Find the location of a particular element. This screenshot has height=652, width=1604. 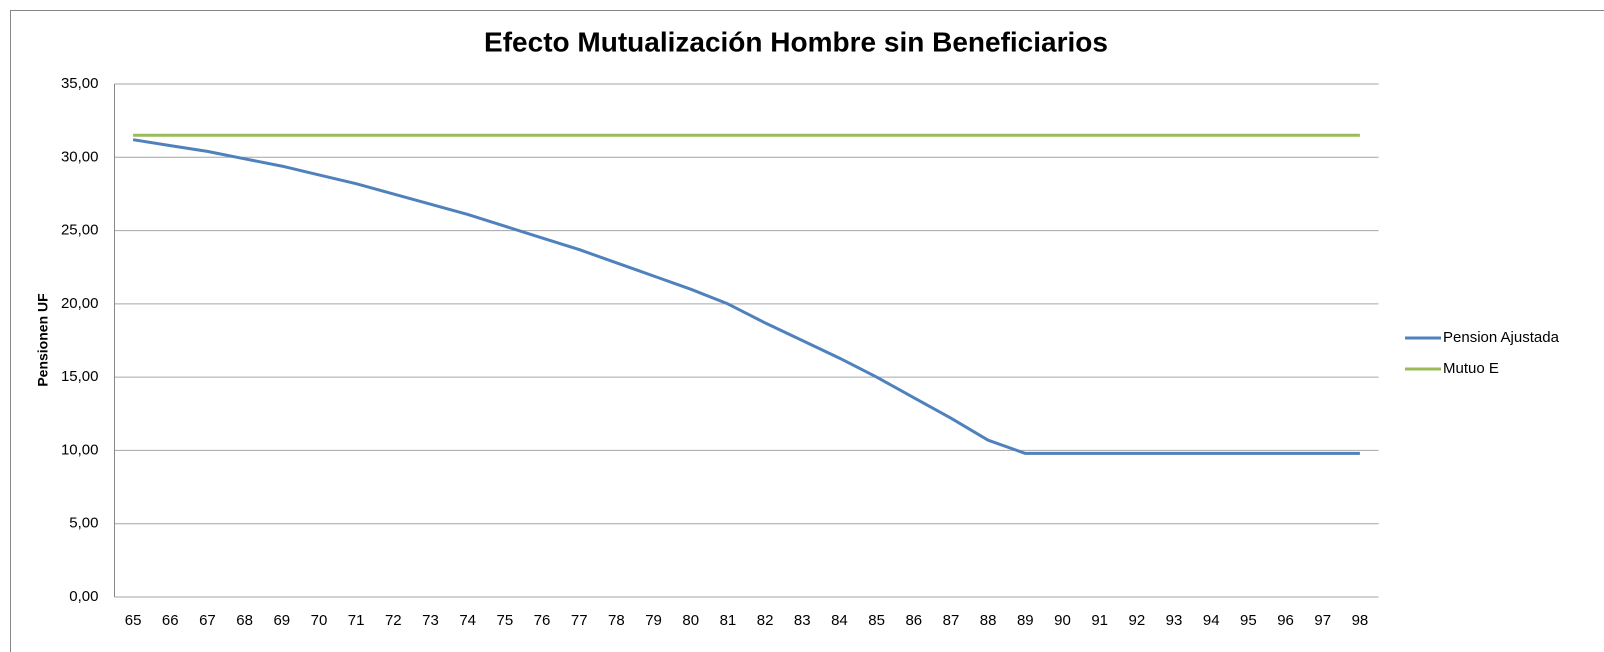

x-tick-label: 98 is located at coordinates (1360, 620).